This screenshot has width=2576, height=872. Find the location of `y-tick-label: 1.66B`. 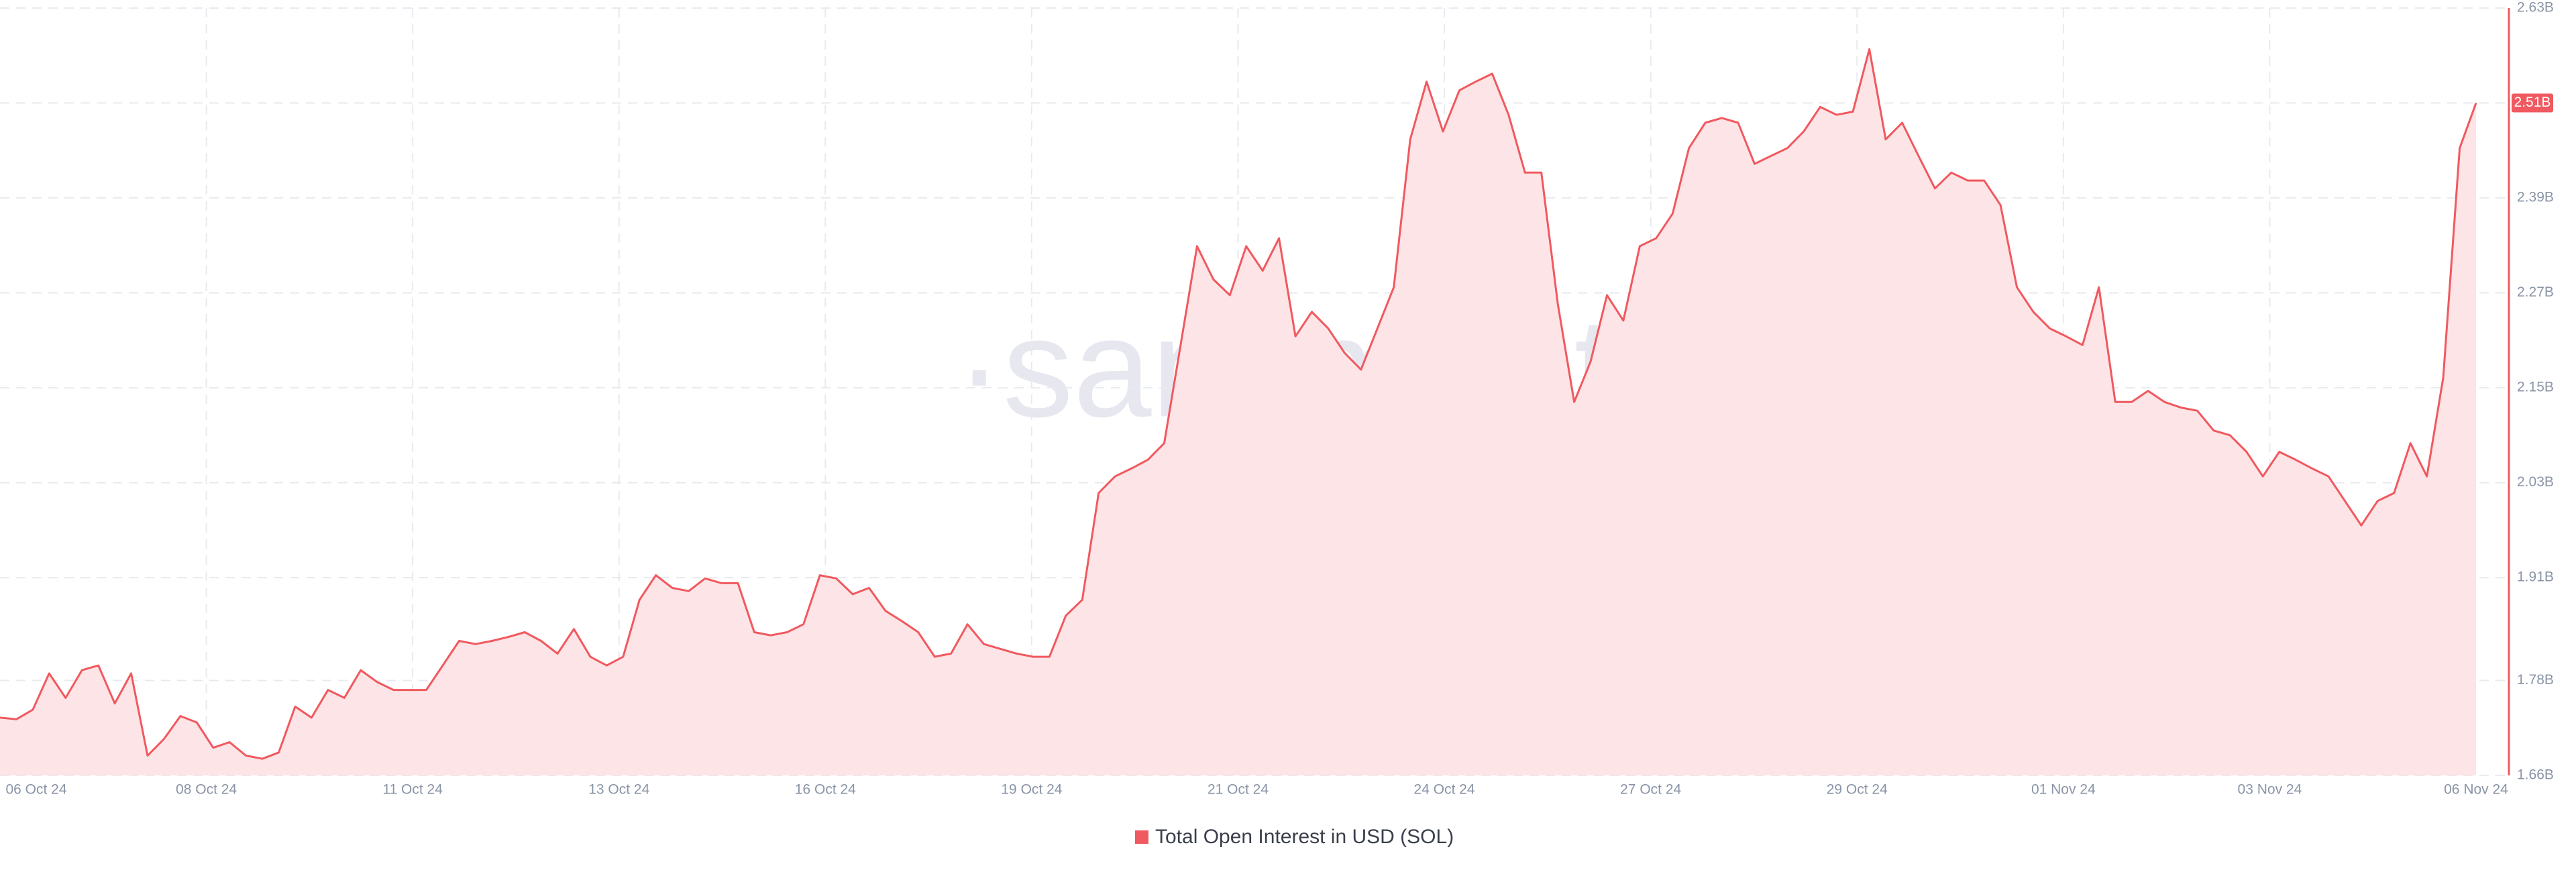

y-tick-label: 1.66B is located at coordinates (2535, 775).